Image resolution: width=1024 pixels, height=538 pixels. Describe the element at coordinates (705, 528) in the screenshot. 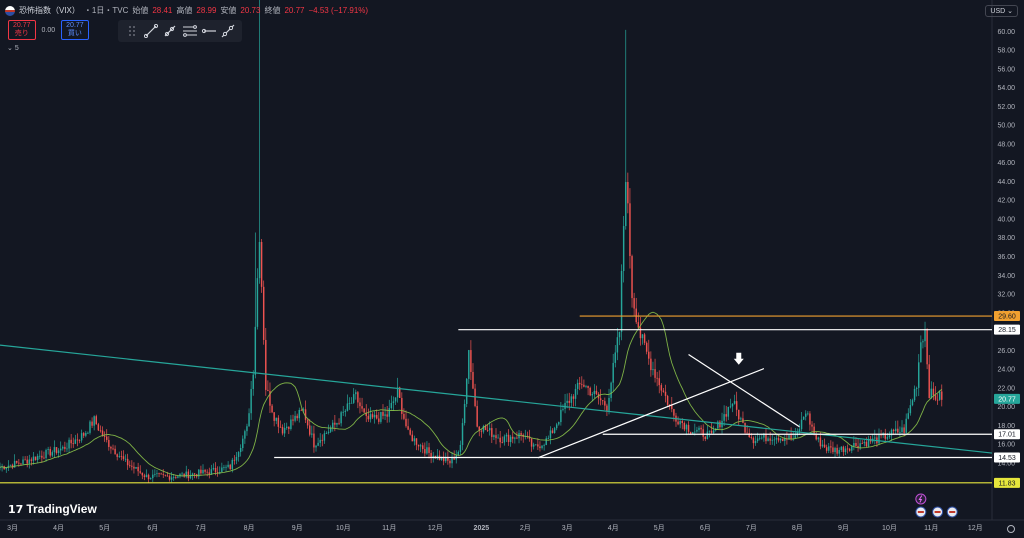

I see `time-tick-label: 6月` at that location.